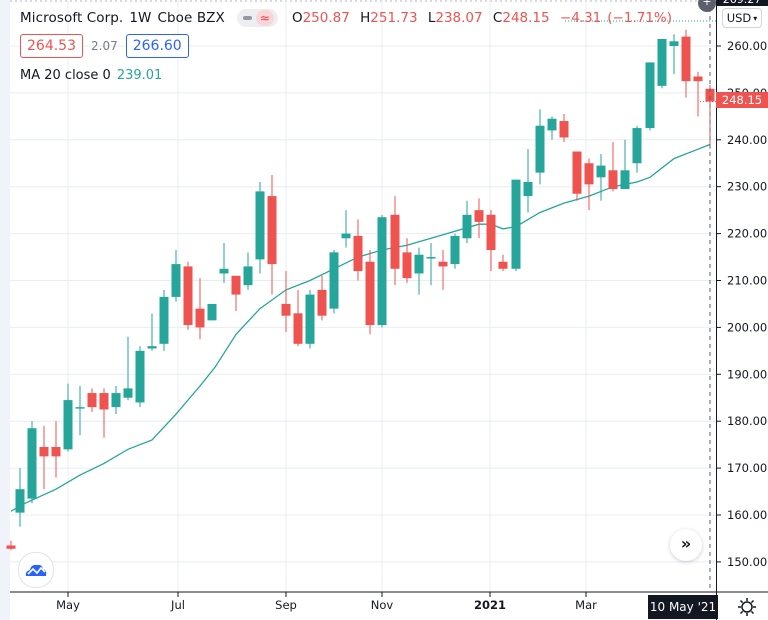 The height and width of the screenshot is (620, 768). I want to click on y-tick-label: 240.00, so click(747, 140).